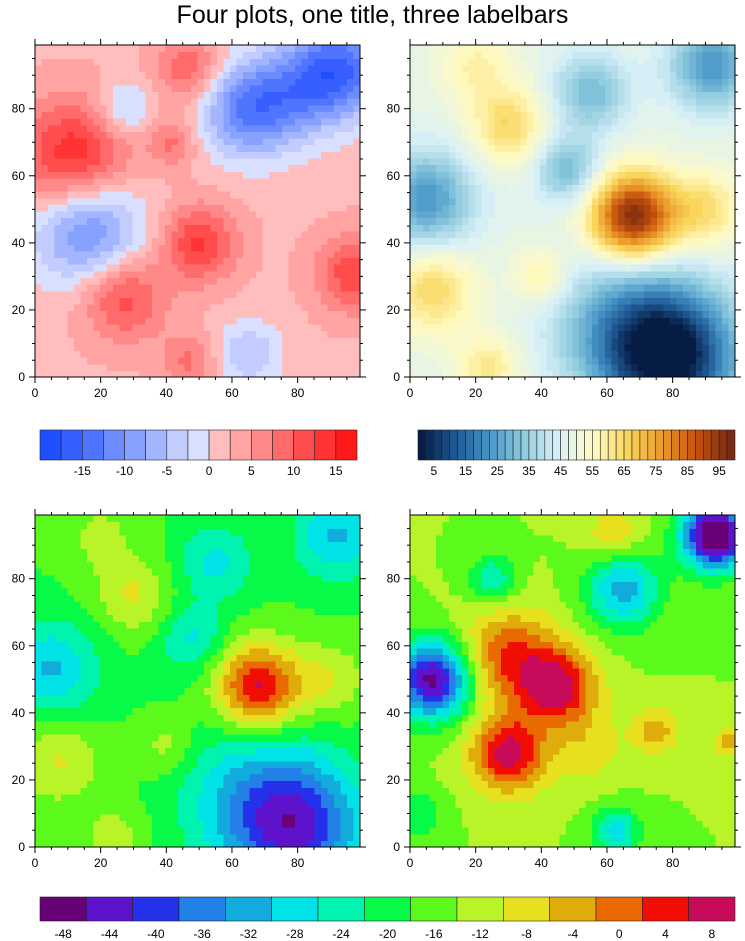 The image size is (745, 941). I want to click on x-tick-label: 80, so click(298, 393).